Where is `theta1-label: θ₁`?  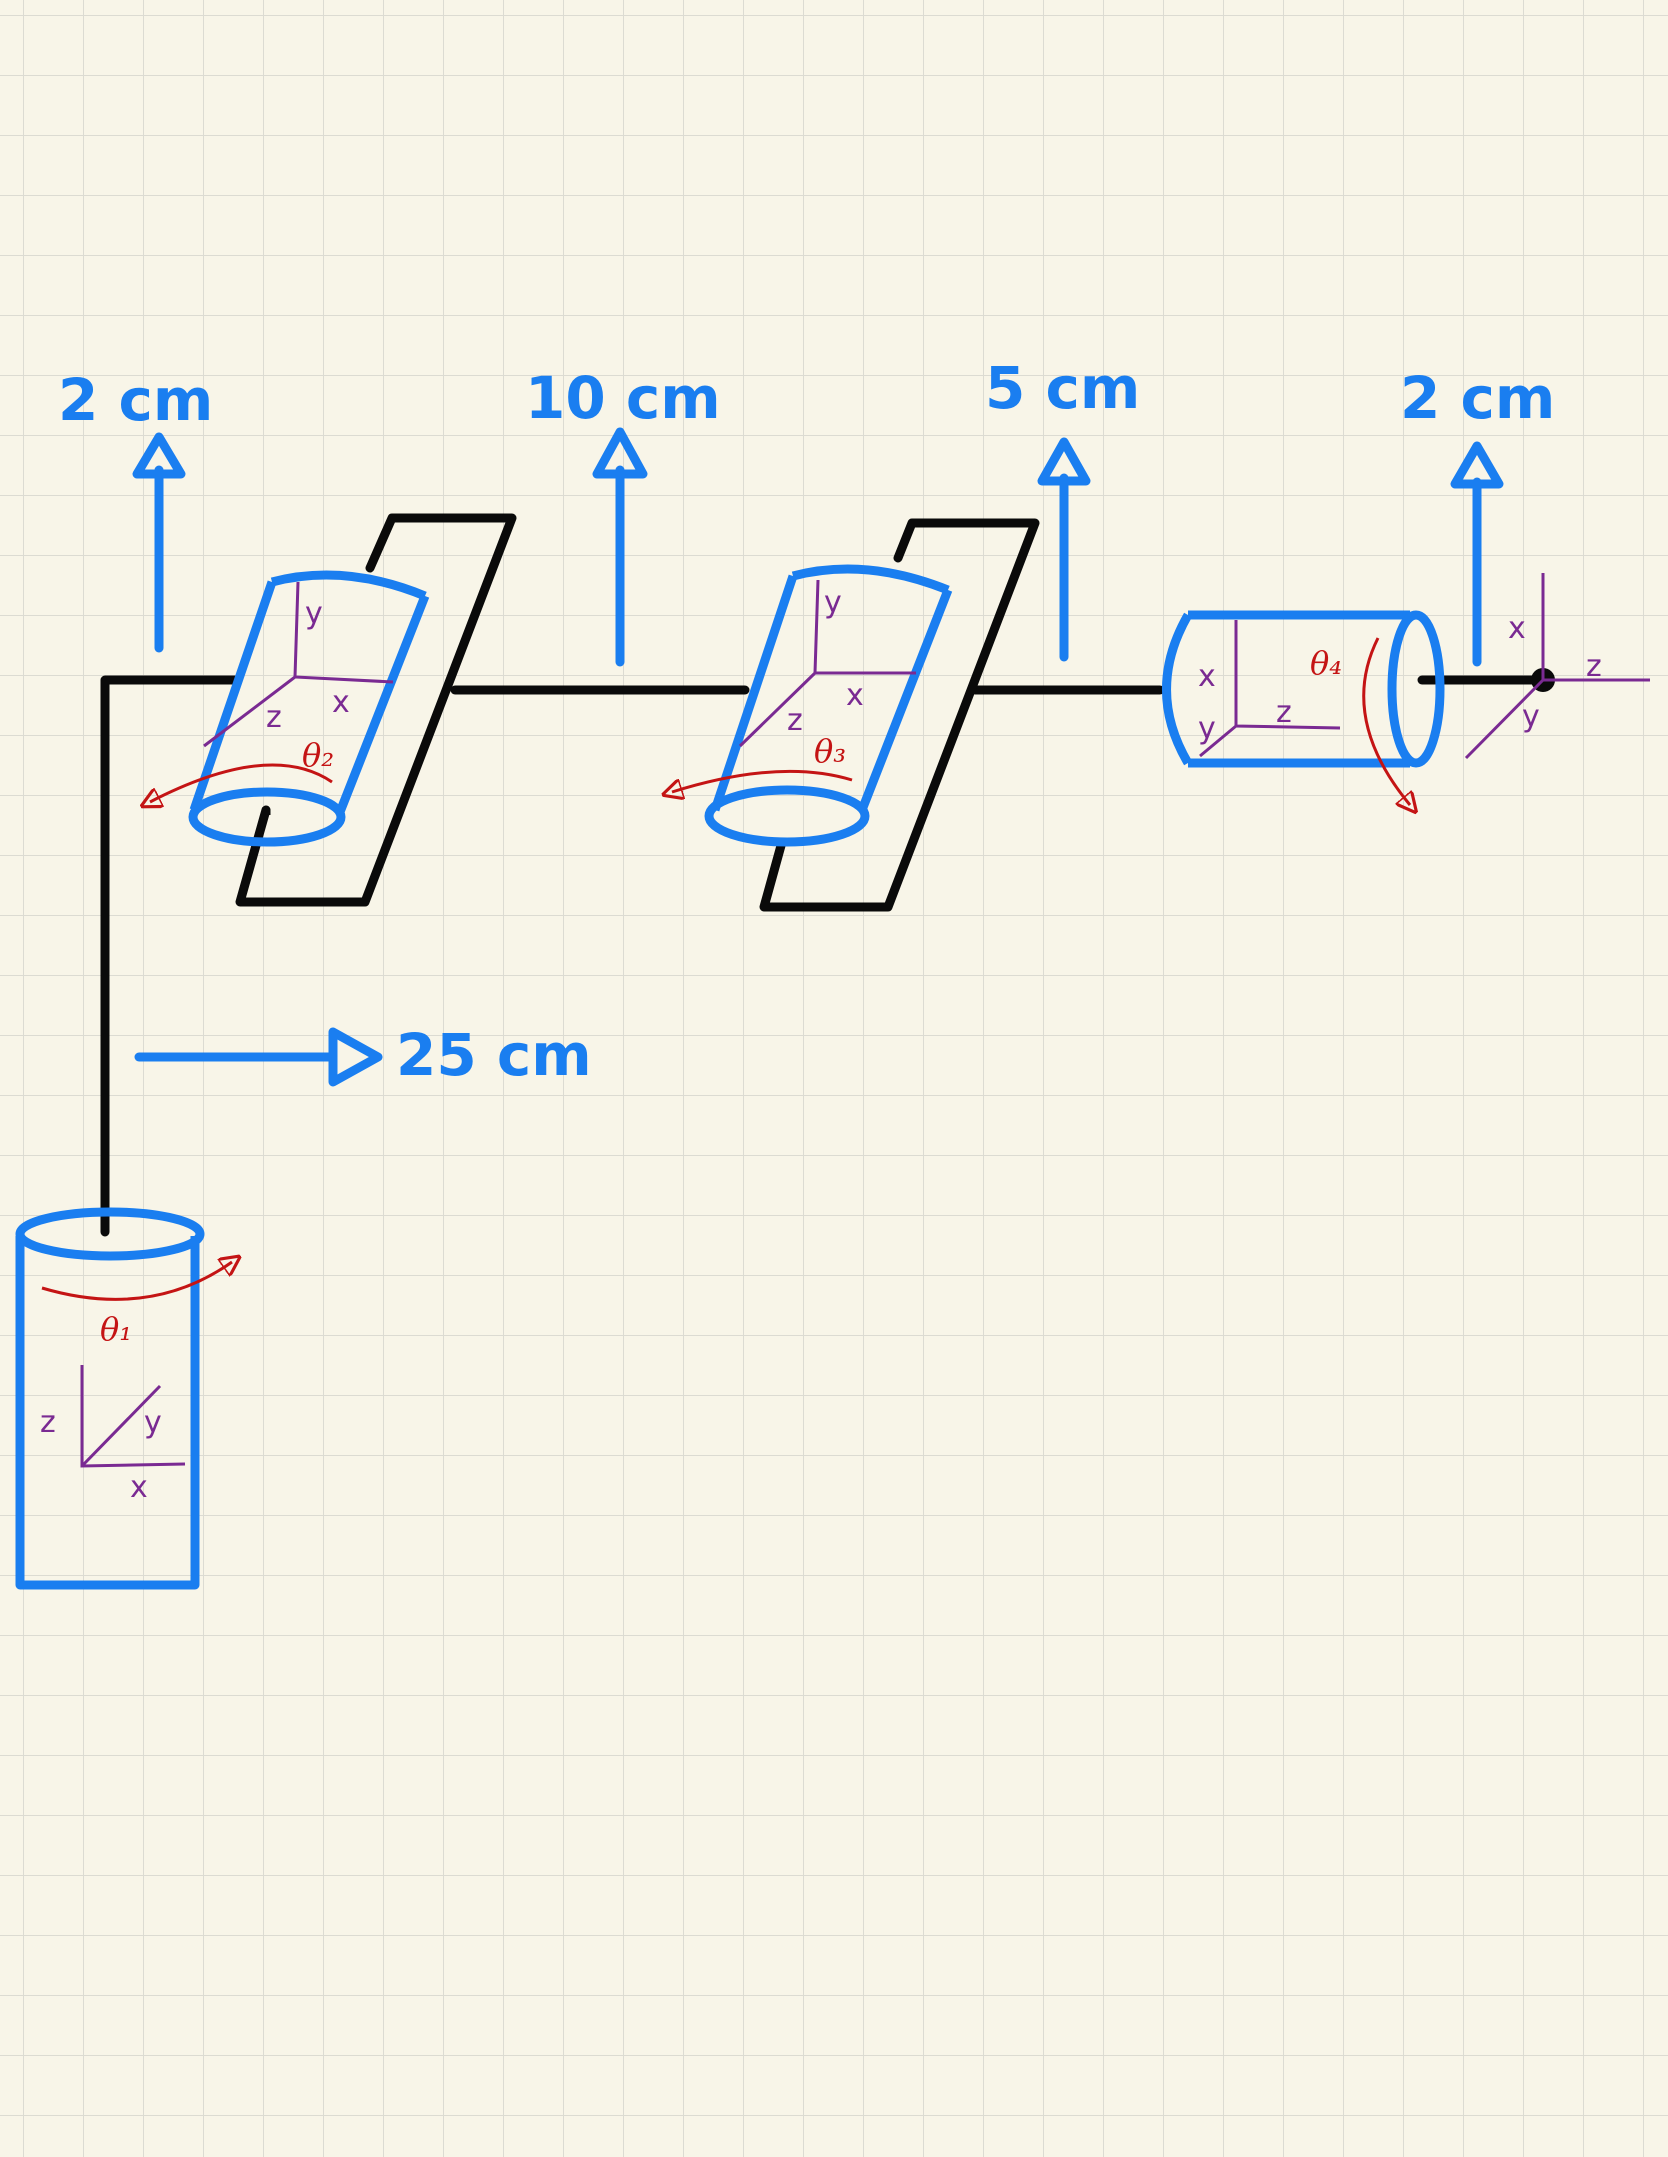
theta1-label: θ₁ is located at coordinates (116, 1329).